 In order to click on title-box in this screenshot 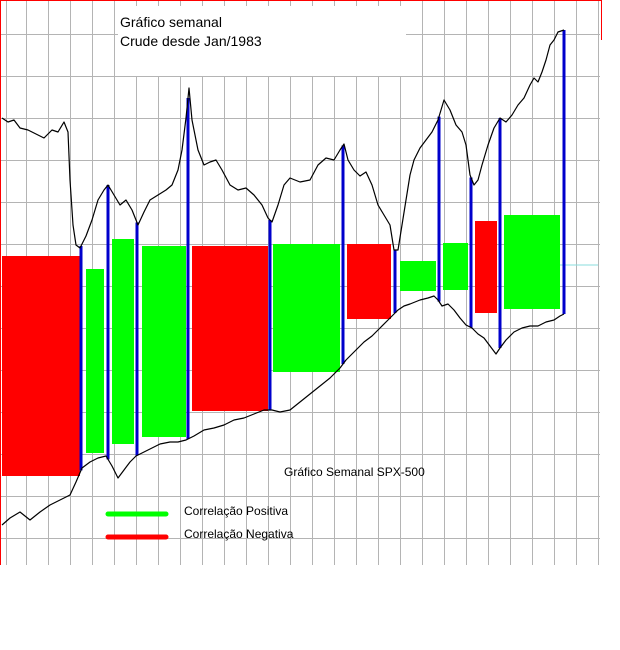, I will do `click(262, 41)`.